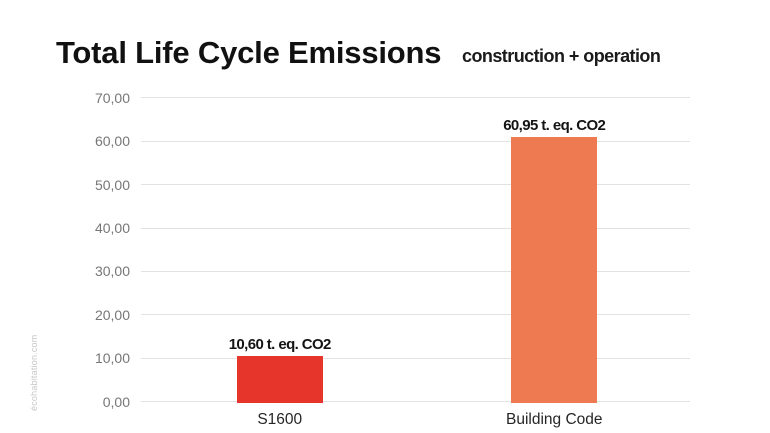  I want to click on y-axis-tick-label: 70,00, so click(112, 97).